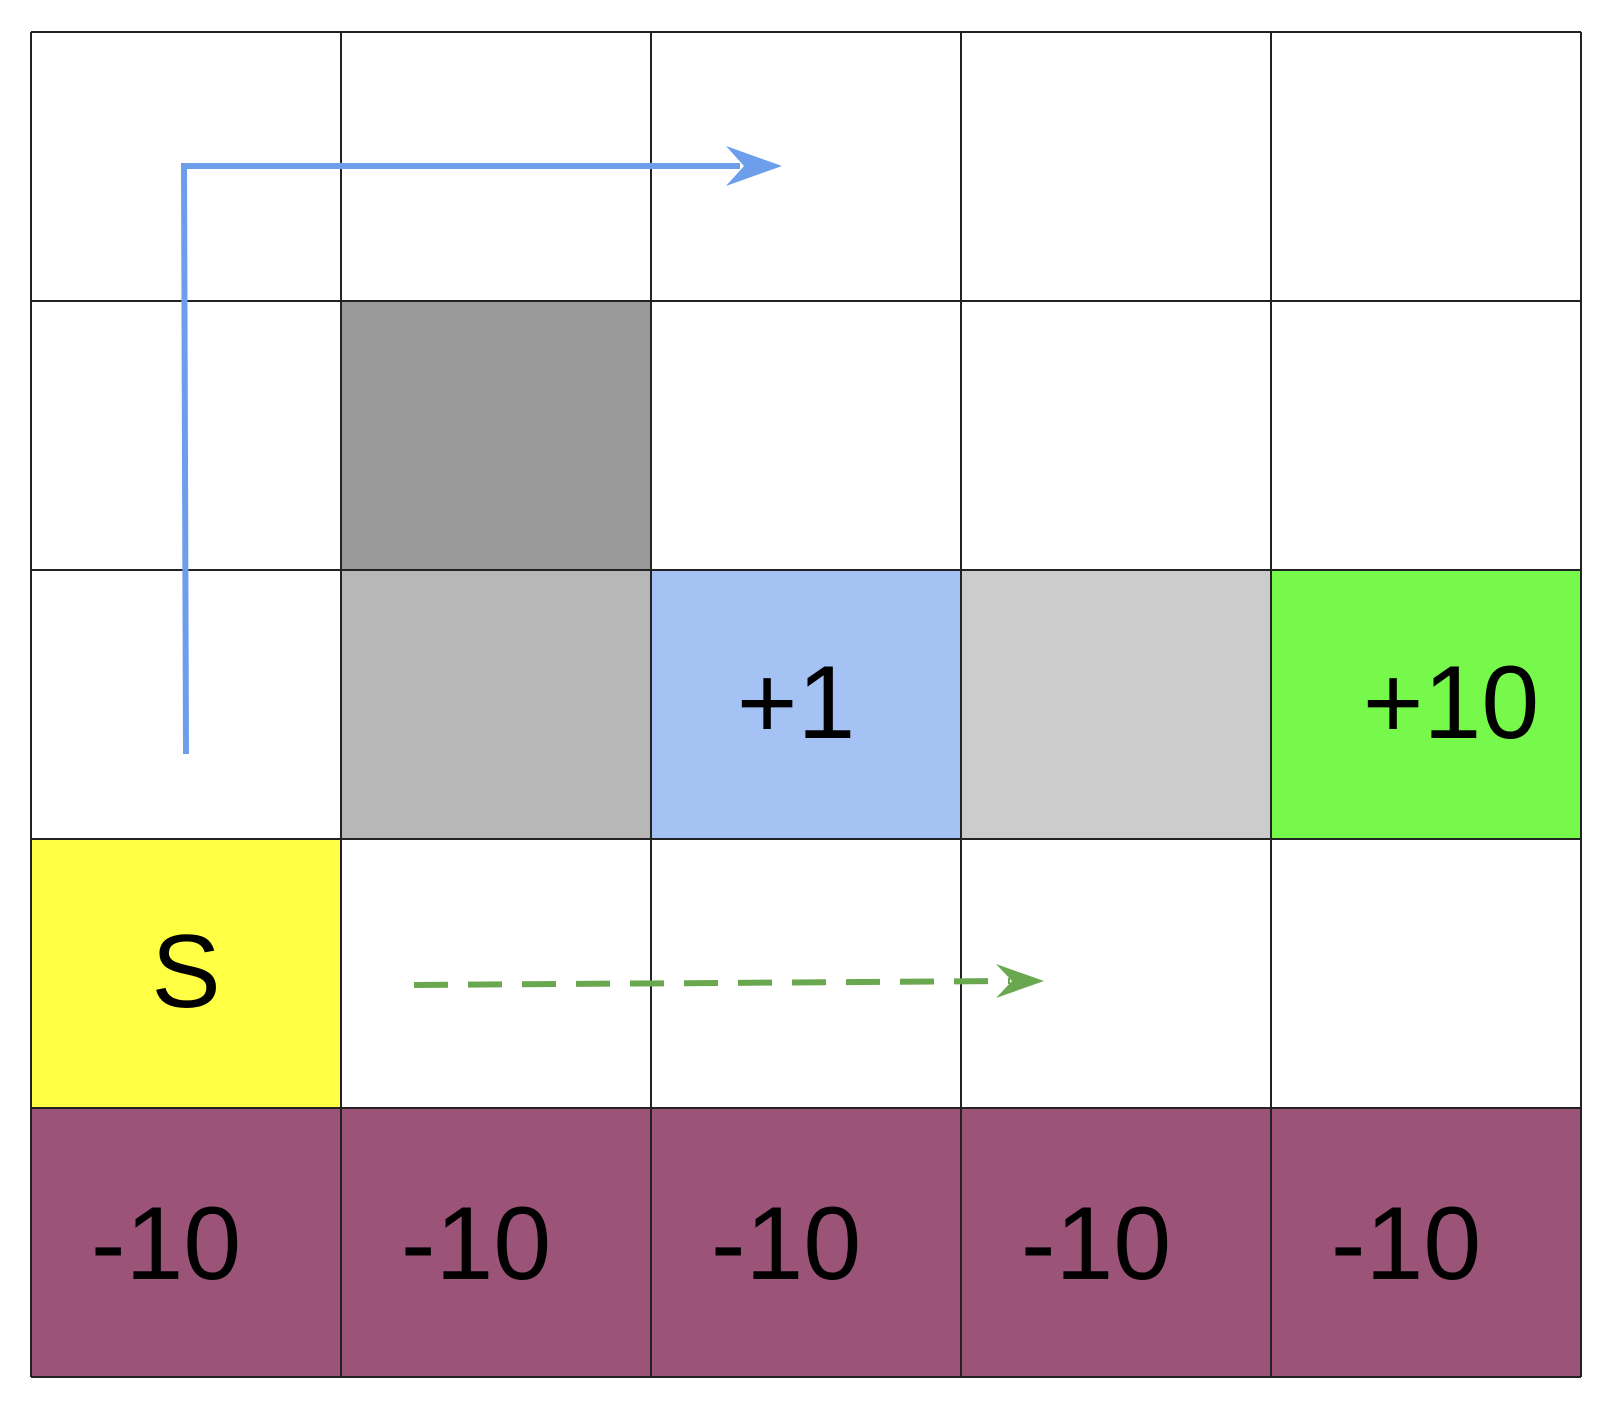 The image size is (1604, 1408). I want to click on cell-gray-r2-c1, so click(496, 704).